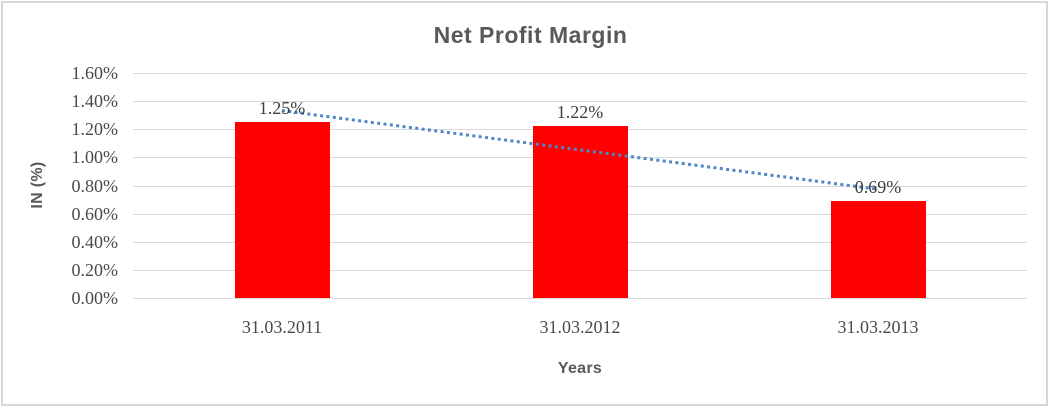 Image resolution: width=1049 pixels, height=407 pixels. I want to click on trendline, so click(580, 150).